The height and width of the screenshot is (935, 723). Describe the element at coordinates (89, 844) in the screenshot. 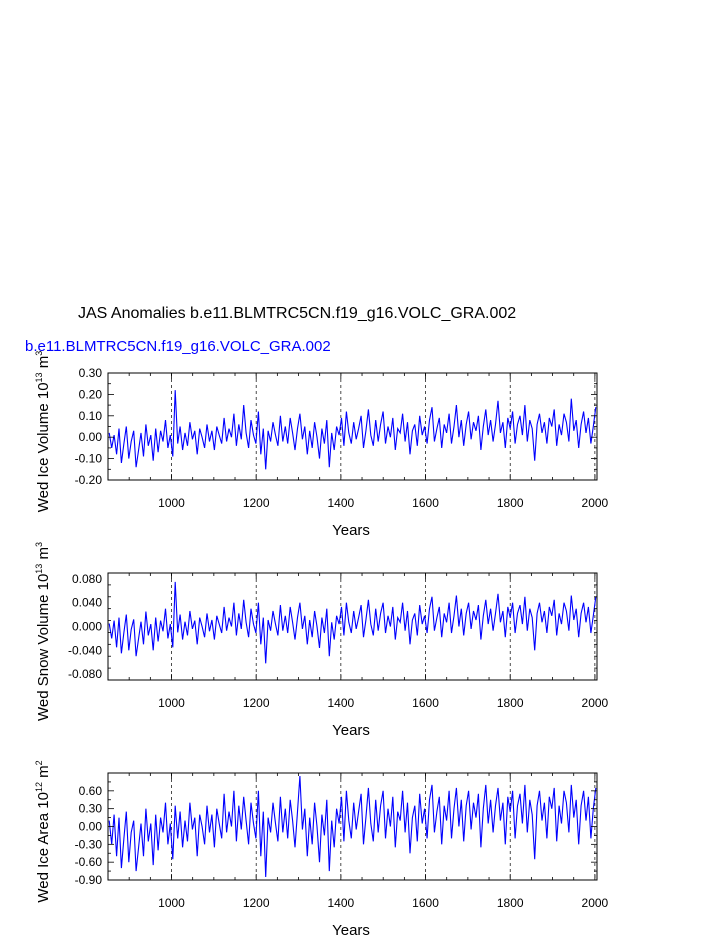

I see `ice-area-ytick-label: -0.30` at that location.